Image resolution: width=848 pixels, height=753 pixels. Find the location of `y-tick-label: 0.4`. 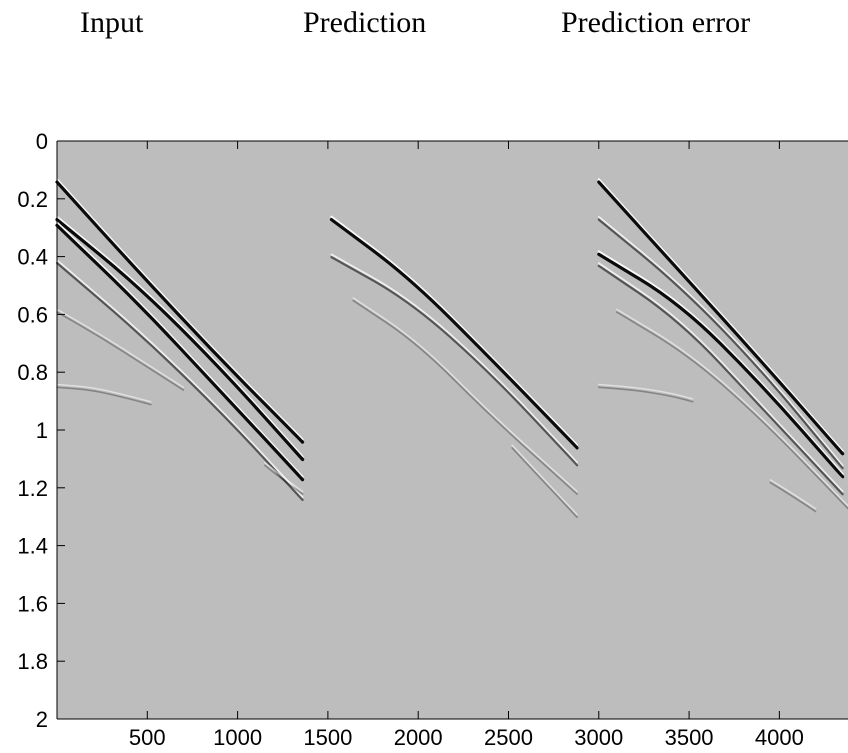

y-tick-label: 0.4 is located at coordinates (32, 257).